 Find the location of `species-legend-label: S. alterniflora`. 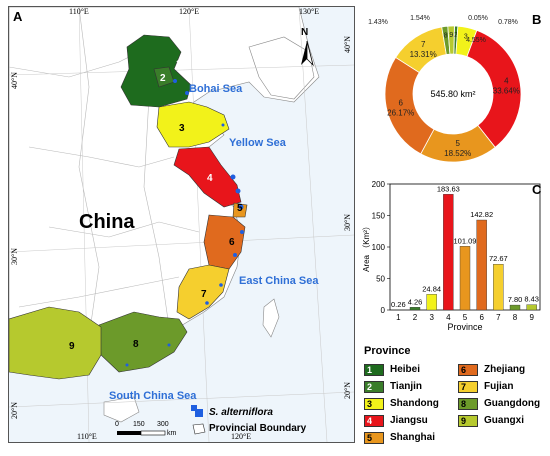

species-legend-label: S. alterniflora is located at coordinates (241, 412).